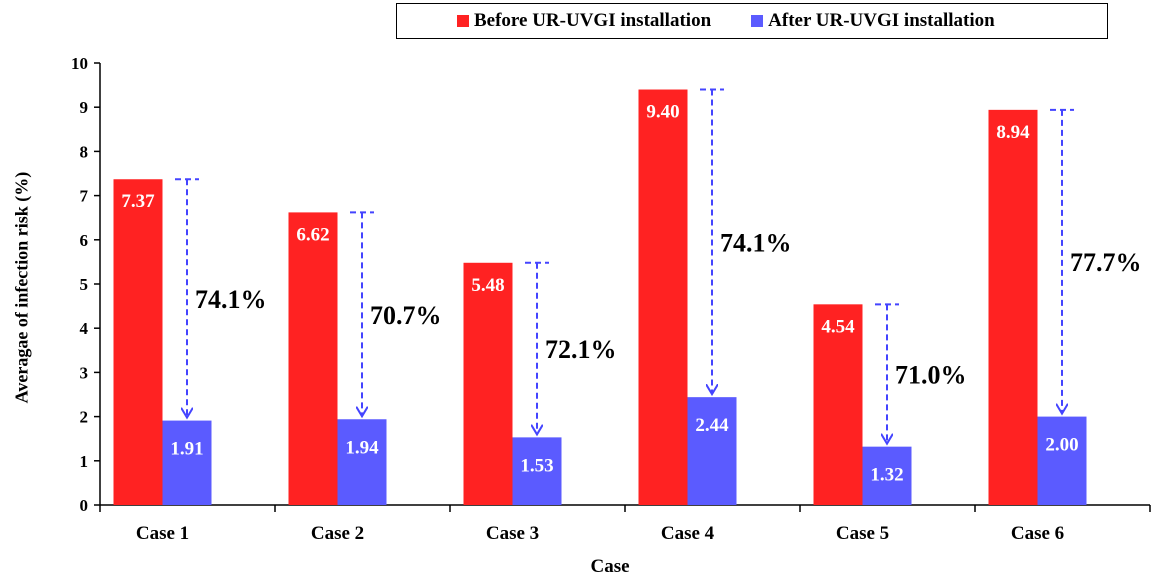 The image size is (1163, 584). Describe the element at coordinates (84, 505) in the screenshot. I see `y-tick-label: 0` at that location.